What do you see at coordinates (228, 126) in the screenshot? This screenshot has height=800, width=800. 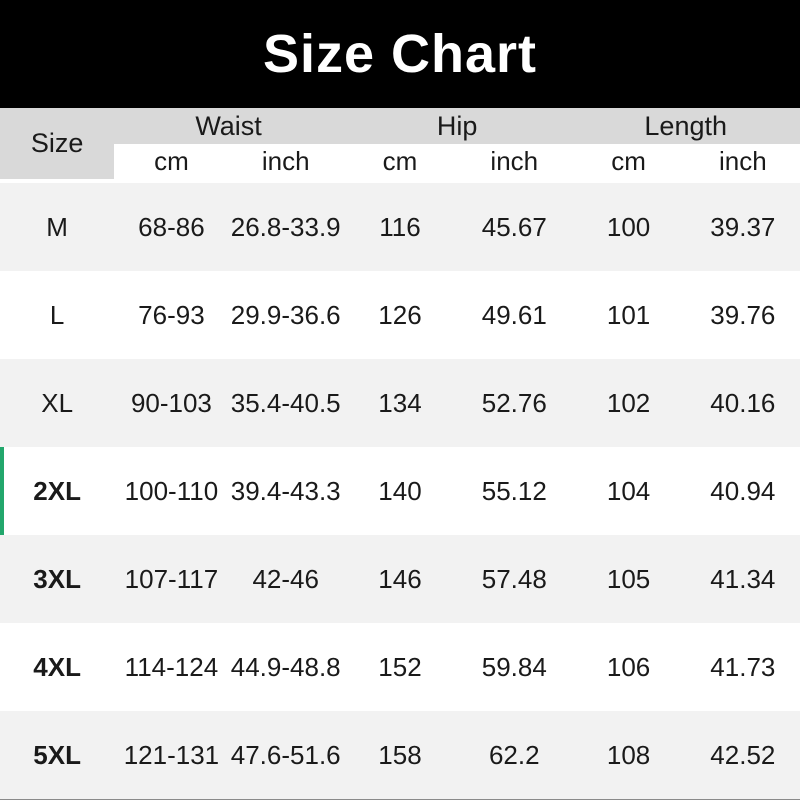 I see `waist-group-header: Waist` at bounding box center [228, 126].